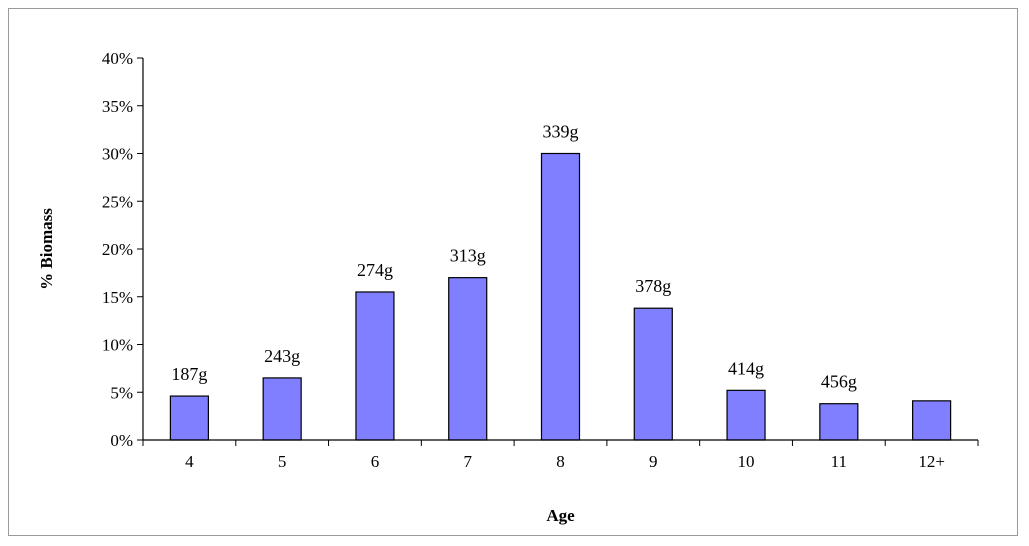 The height and width of the screenshot is (546, 1029). I want to click on x-axis-title: Age, so click(560, 515).